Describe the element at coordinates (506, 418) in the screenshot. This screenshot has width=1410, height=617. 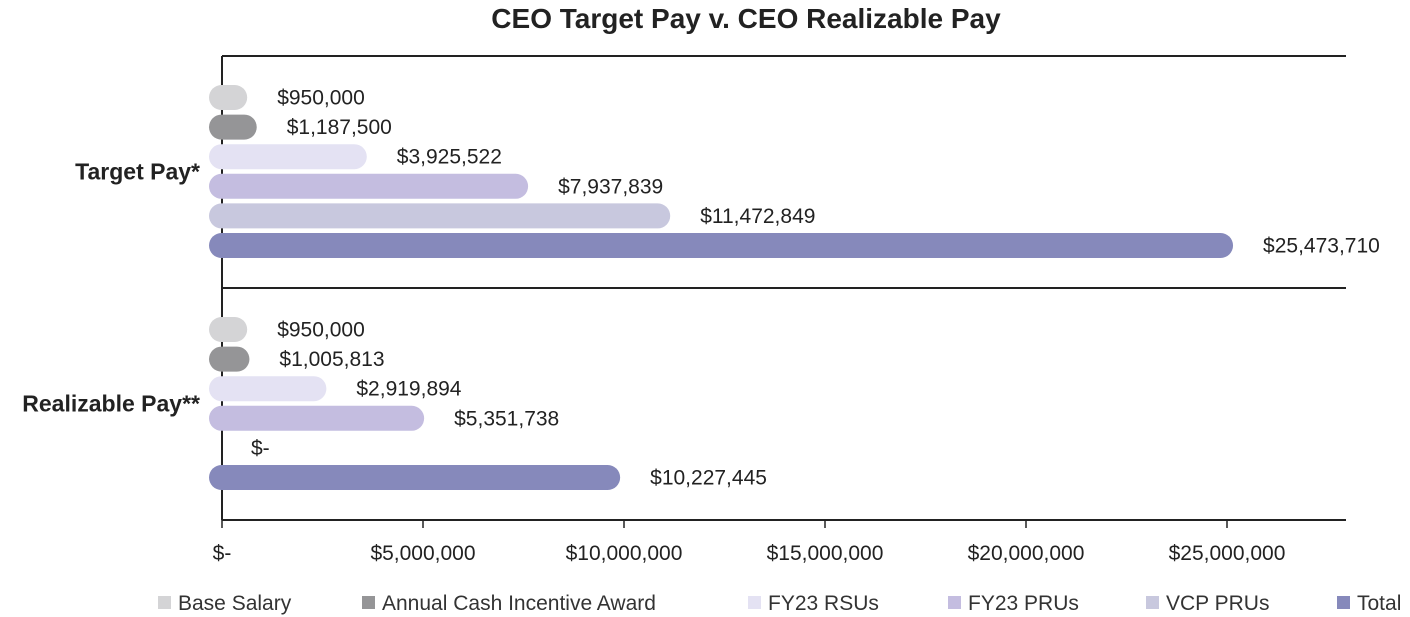
I see `data-label: $5,351,738` at that location.